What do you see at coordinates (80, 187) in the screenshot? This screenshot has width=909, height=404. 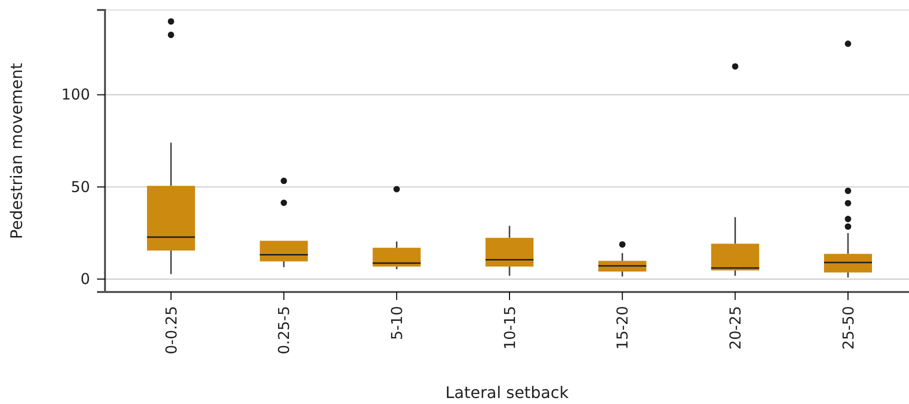 I see `y-tick-label: 50` at bounding box center [80, 187].